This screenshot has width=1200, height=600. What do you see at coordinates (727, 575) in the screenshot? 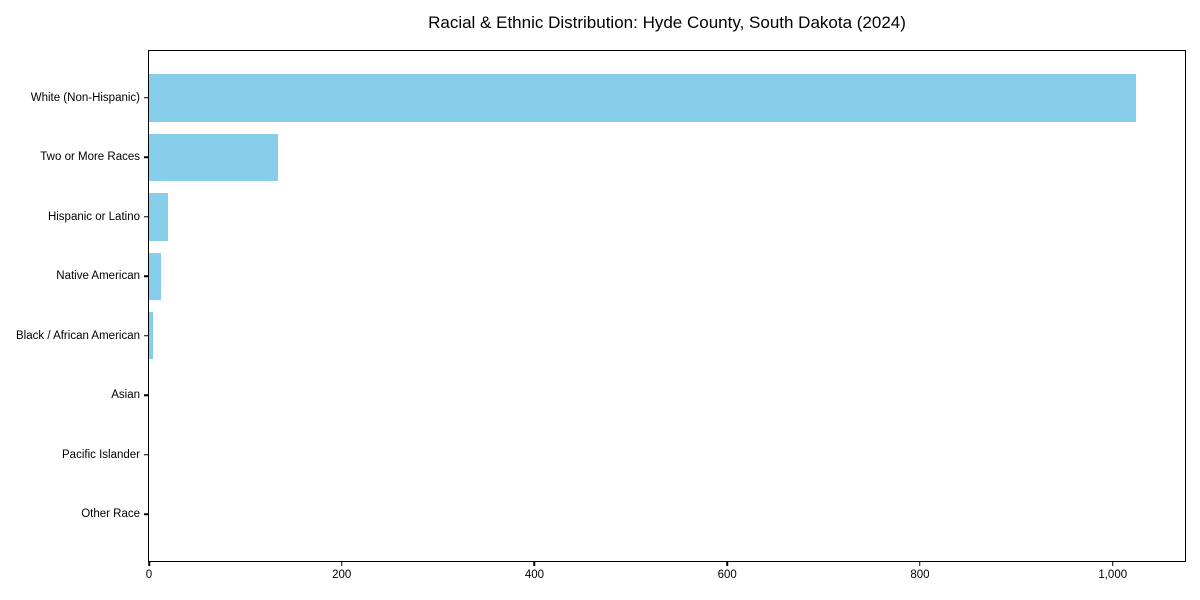
I see `x-tick-label: 600` at bounding box center [727, 575].